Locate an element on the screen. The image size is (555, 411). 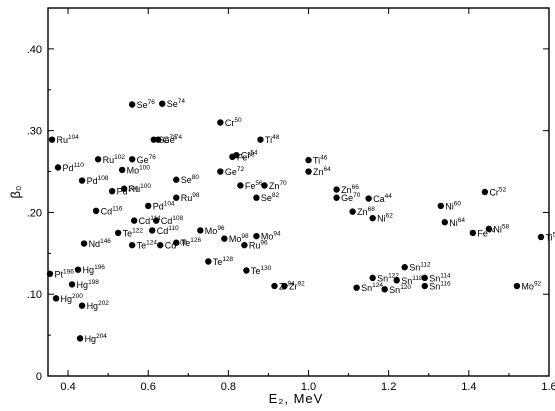
mass-number: 94 is located at coordinates (277, 234).